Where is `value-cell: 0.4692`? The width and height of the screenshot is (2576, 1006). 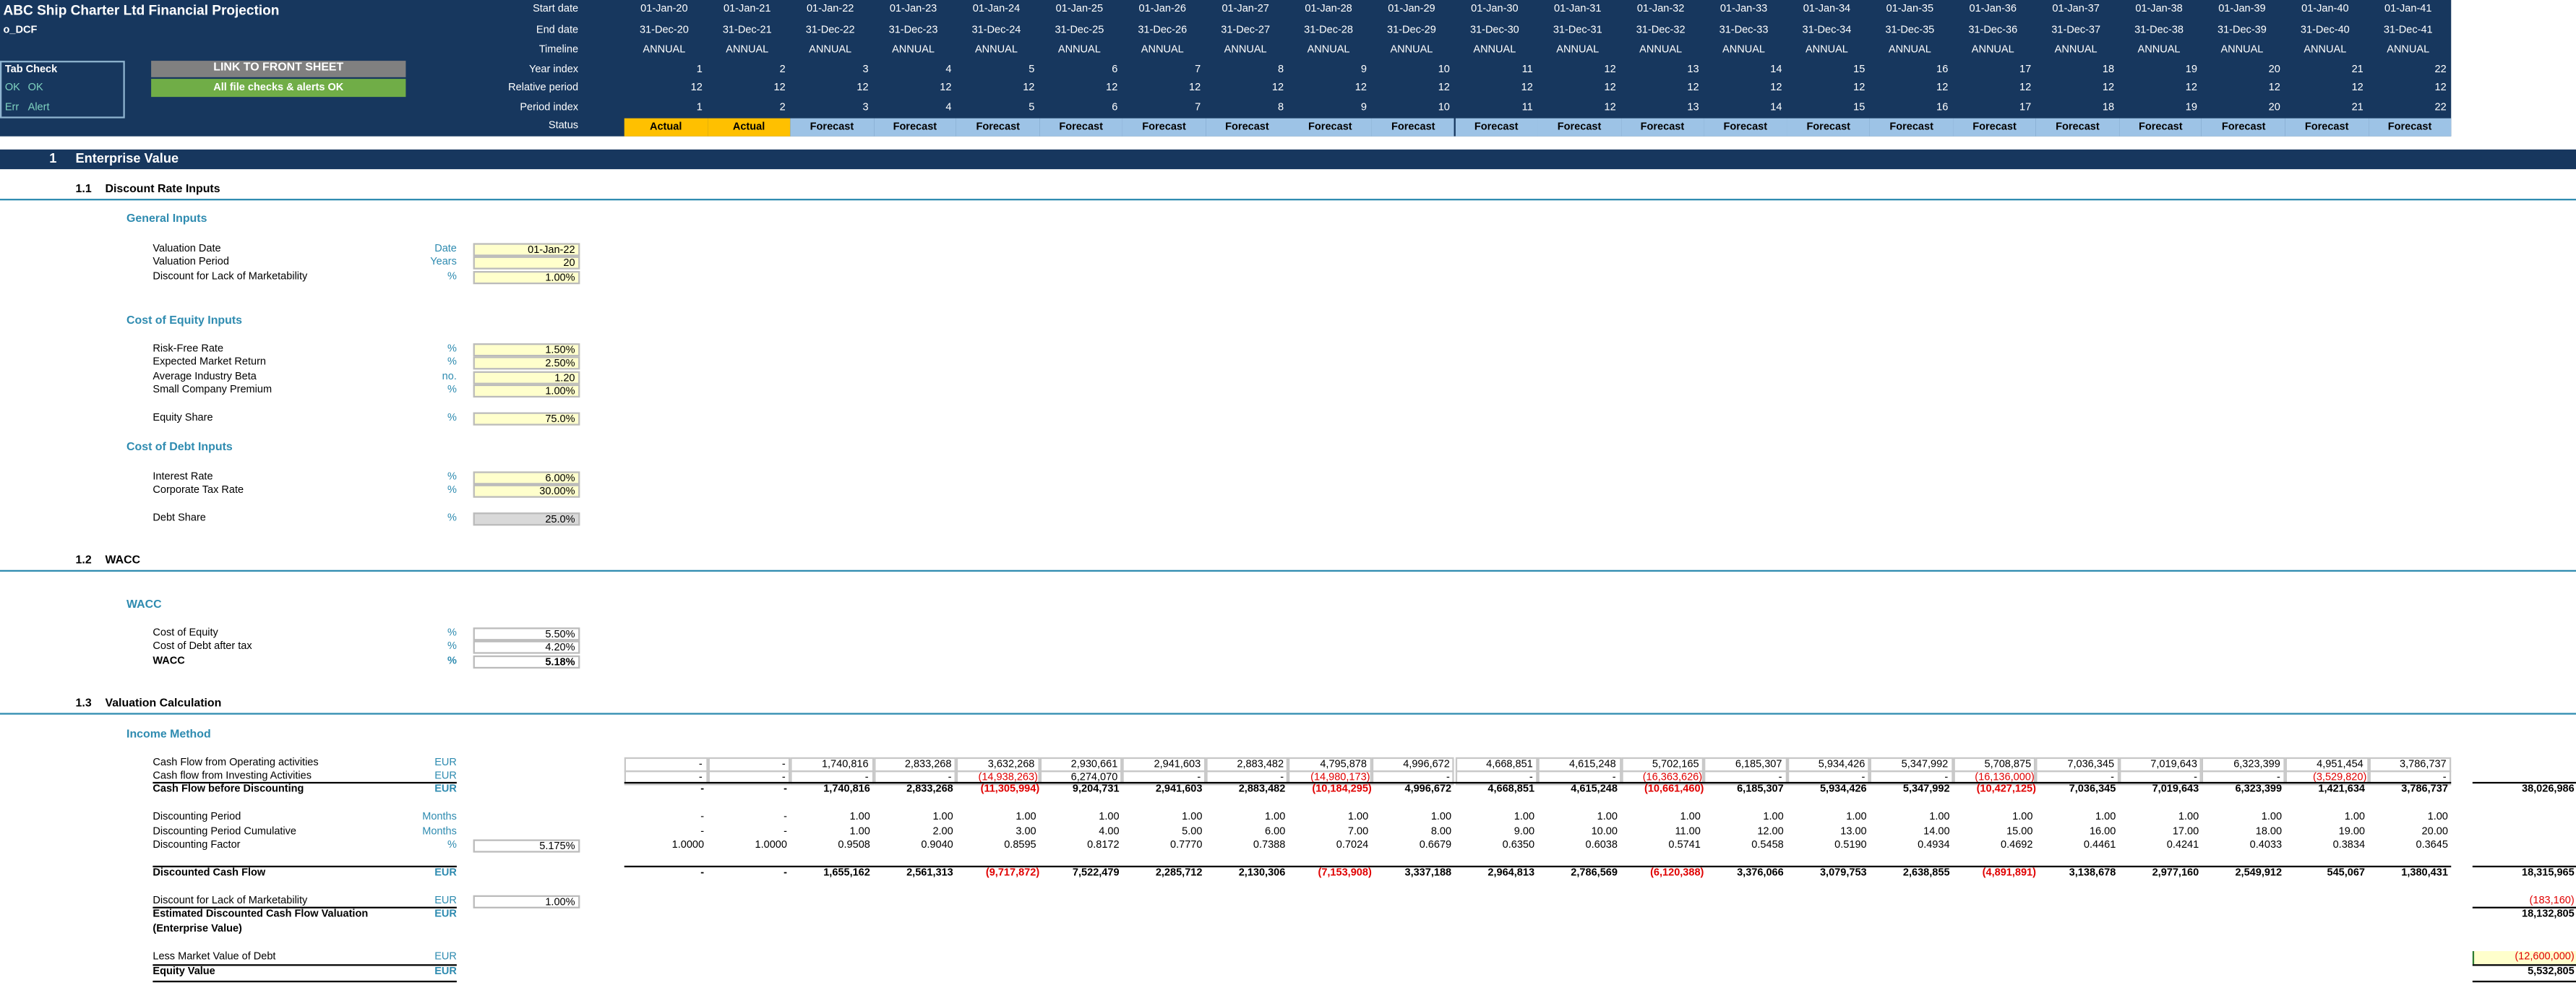
value-cell: 0.4692 is located at coordinates (2017, 845).